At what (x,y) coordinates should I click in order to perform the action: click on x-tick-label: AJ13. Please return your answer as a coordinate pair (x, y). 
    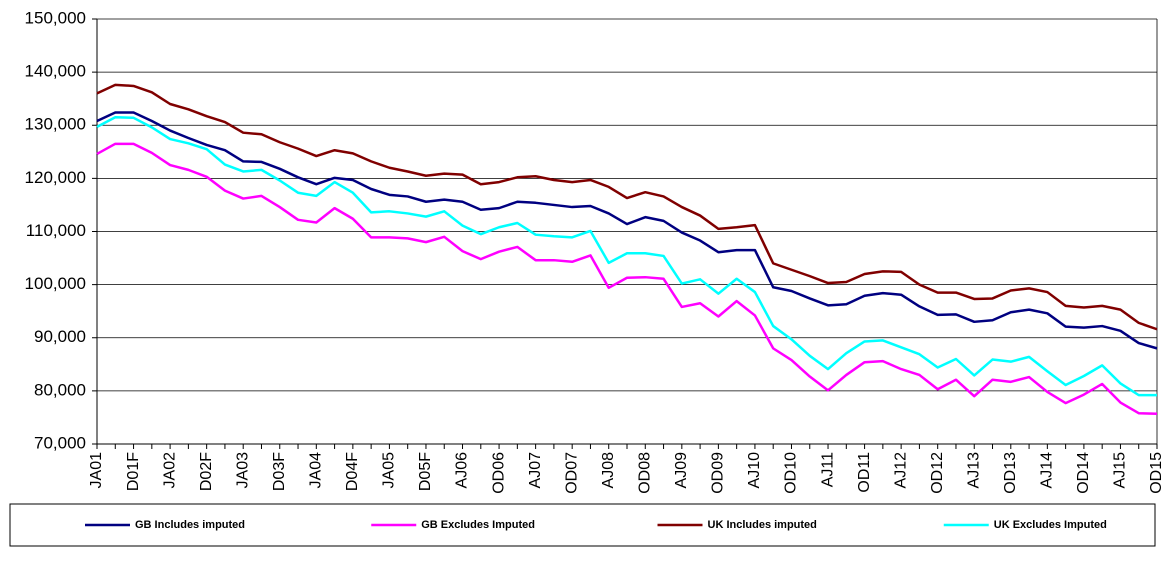
    Looking at the image, I should click on (973, 470).